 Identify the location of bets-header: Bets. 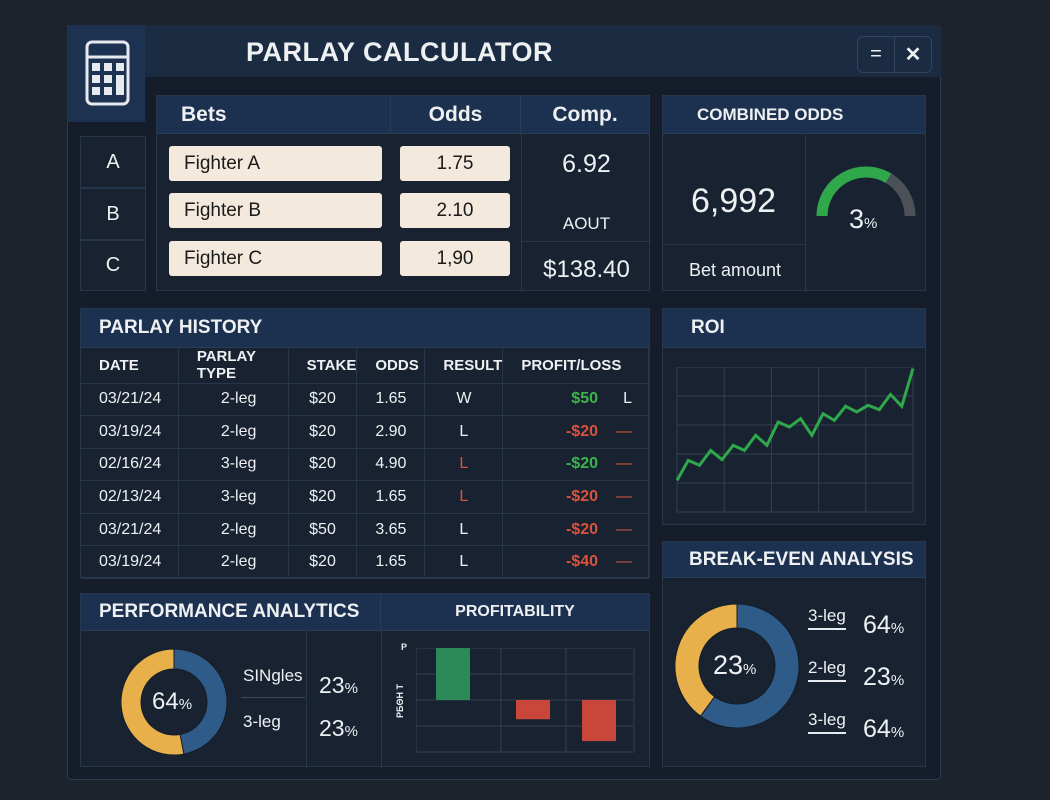
(274, 114).